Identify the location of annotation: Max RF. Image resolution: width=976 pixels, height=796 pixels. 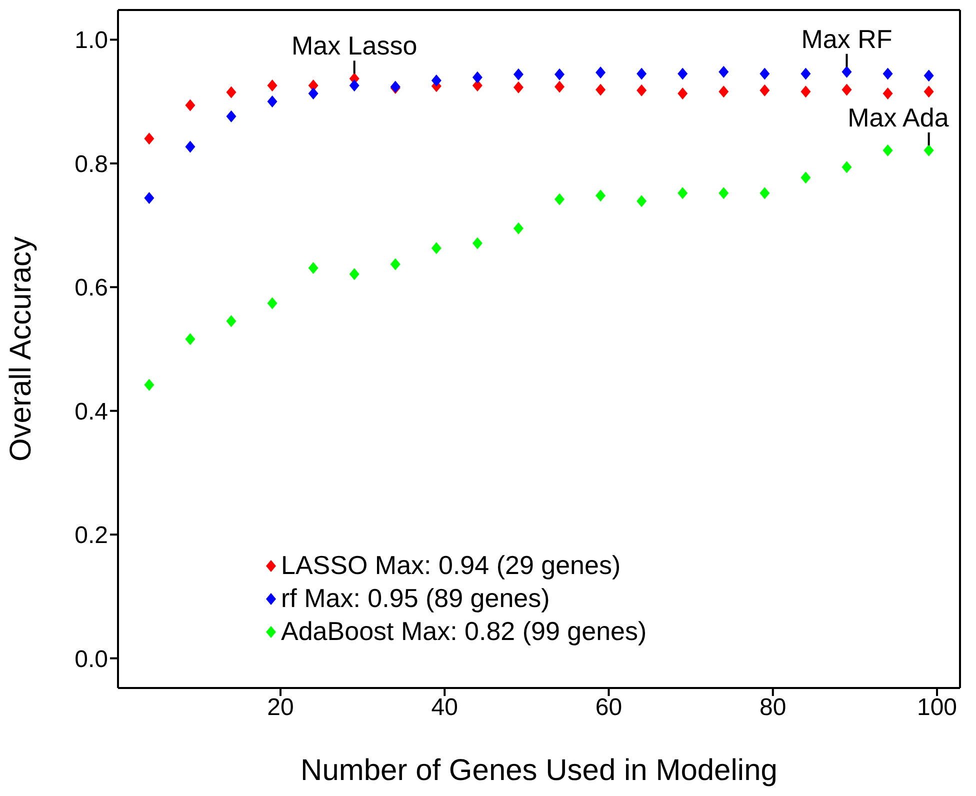
(846, 39).